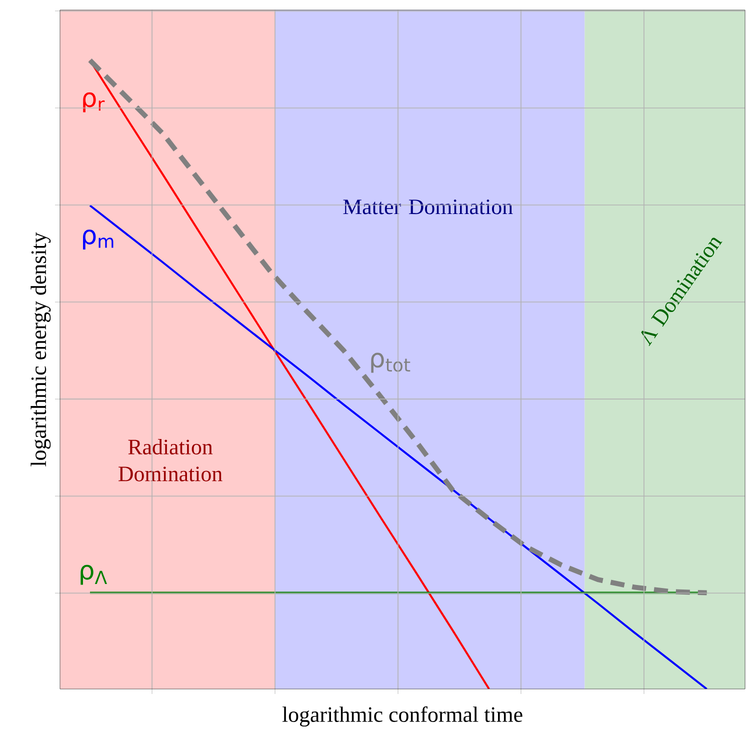  I want to click on series-label: ρ$_{tot}$, so click(390, 362).